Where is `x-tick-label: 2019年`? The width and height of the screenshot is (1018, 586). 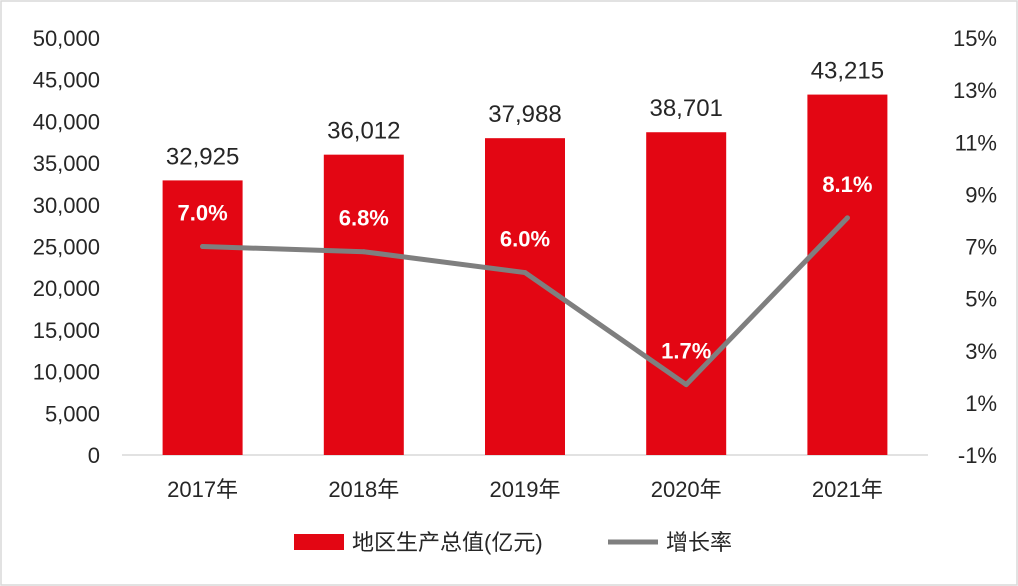
x-tick-label: 2019年 is located at coordinates (525, 489).